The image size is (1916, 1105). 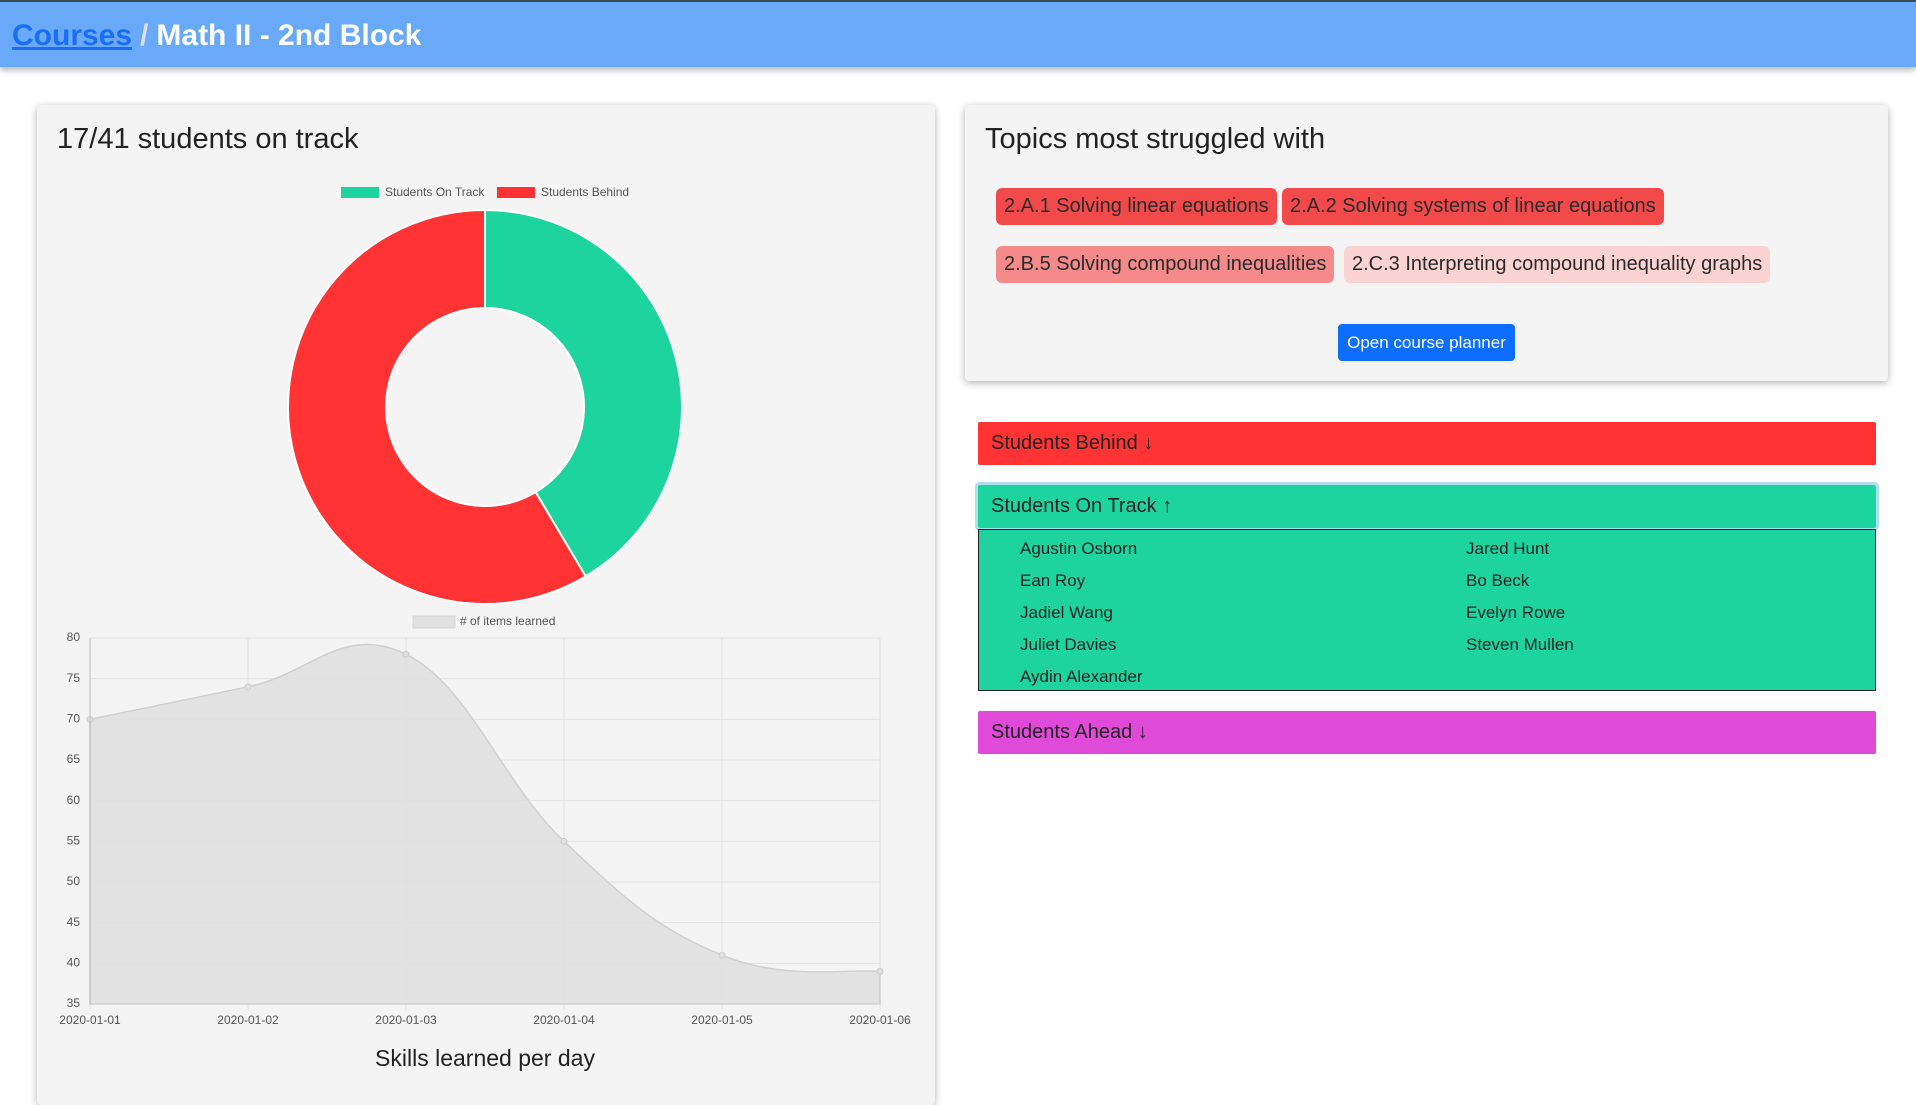 What do you see at coordinates (1079, 548) in the screenshot?
I see `student-name: Agustin Osborn` at bounding box center [1079, 548].